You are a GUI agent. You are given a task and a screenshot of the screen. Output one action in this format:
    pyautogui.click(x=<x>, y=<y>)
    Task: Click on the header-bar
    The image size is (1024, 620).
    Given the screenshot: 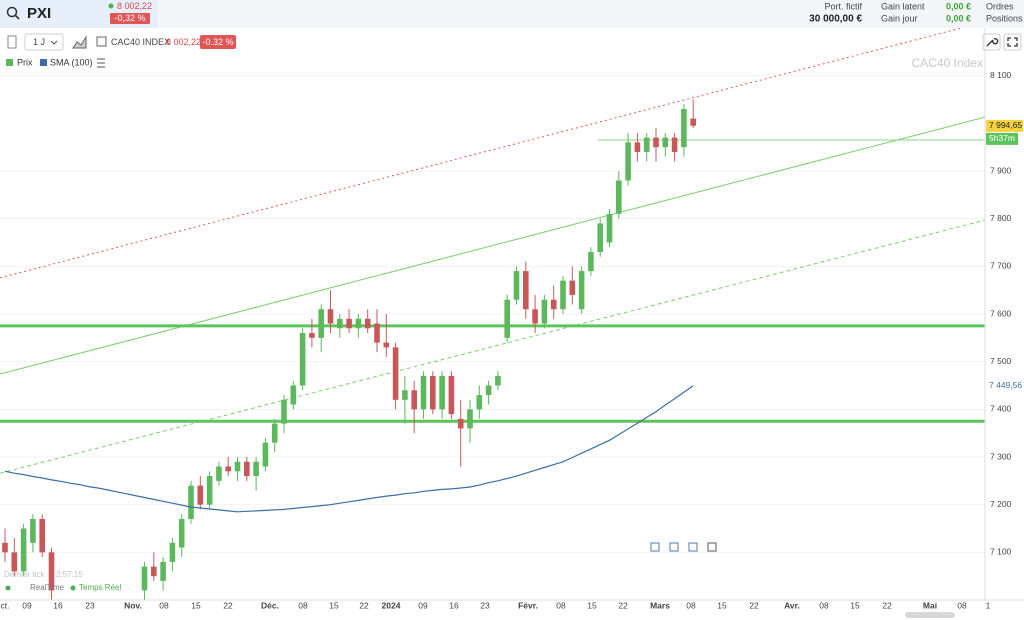 What is the action you would take?
    pyautogui.click(x=512, y=14)
    